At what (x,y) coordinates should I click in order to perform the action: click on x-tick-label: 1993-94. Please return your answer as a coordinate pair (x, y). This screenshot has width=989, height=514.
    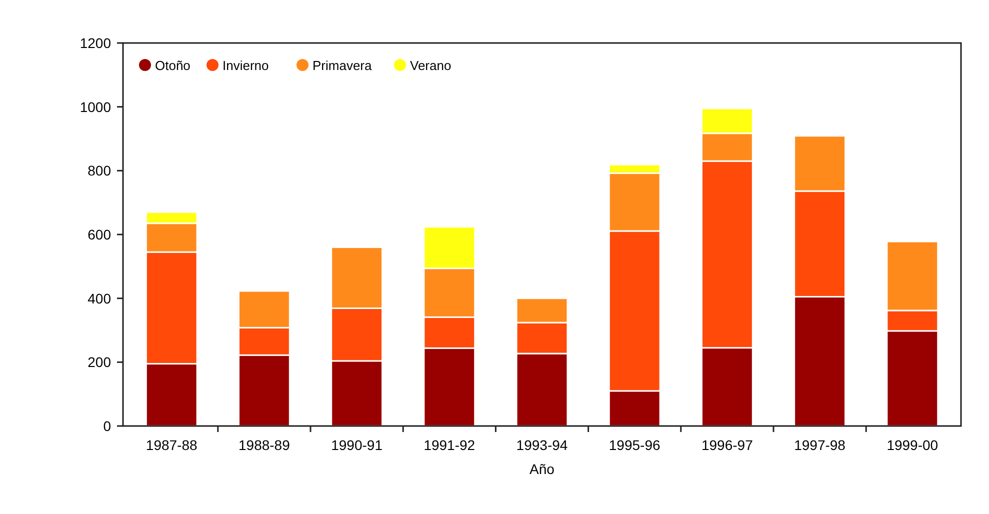
    Looking at the image, I should click on (542, 445).